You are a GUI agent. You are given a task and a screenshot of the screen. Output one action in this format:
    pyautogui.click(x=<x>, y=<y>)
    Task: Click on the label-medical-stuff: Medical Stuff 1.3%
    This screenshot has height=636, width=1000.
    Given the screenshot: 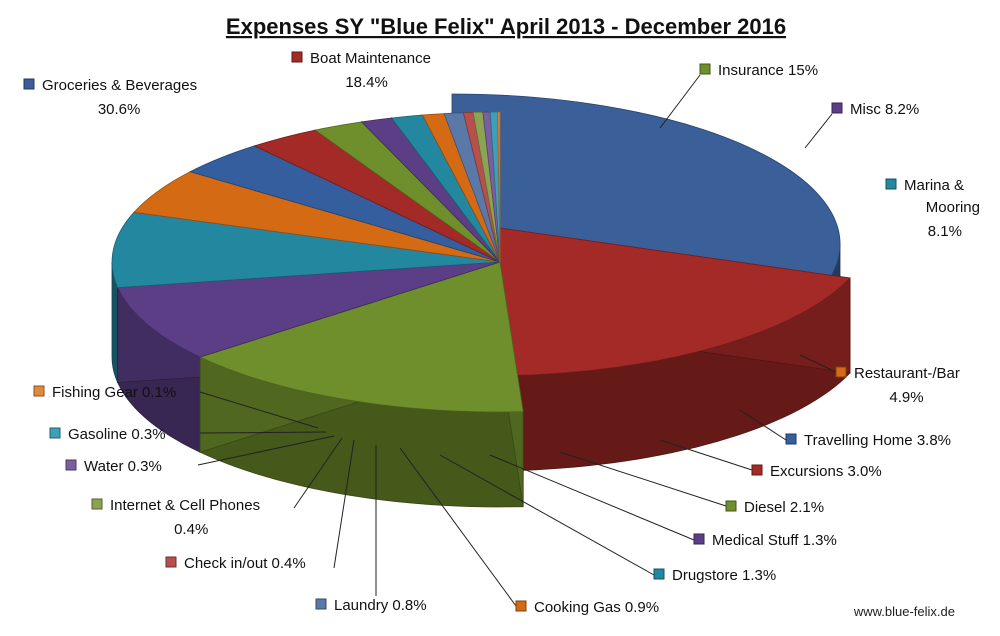 What is the action you would take?
    pyautogui.click(x=774, y=540)
    